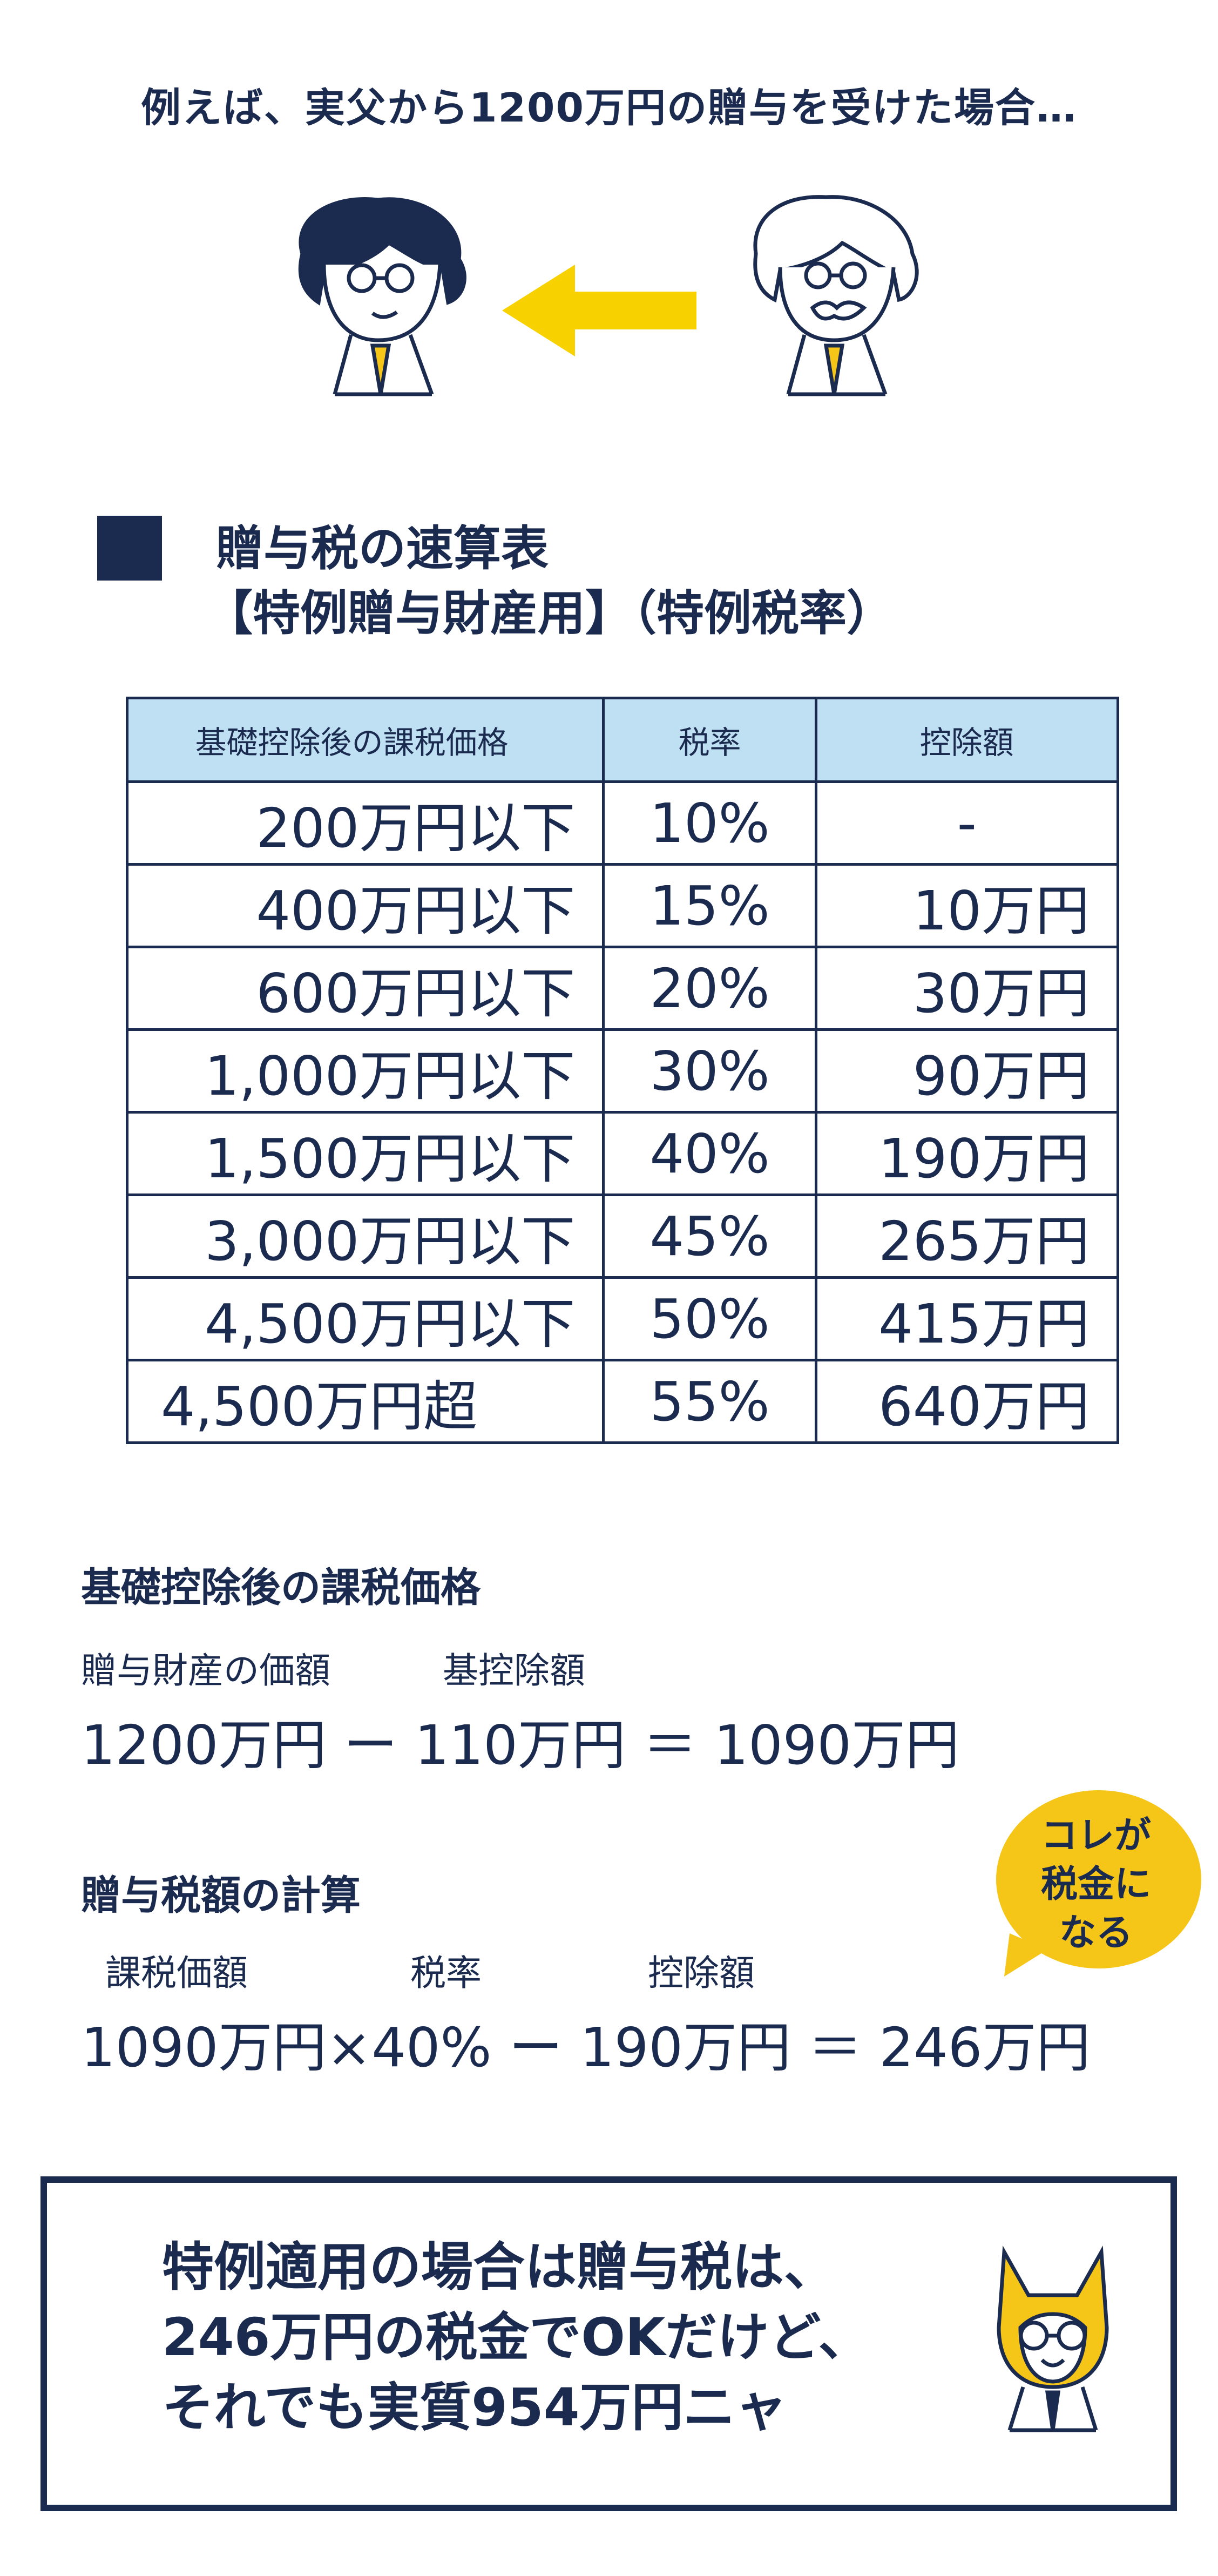 Image resolution: width=1218 pixels, height=2576 pixels. I want to click on cell-bracket: 1,500万円以下, so click(365, 1153).